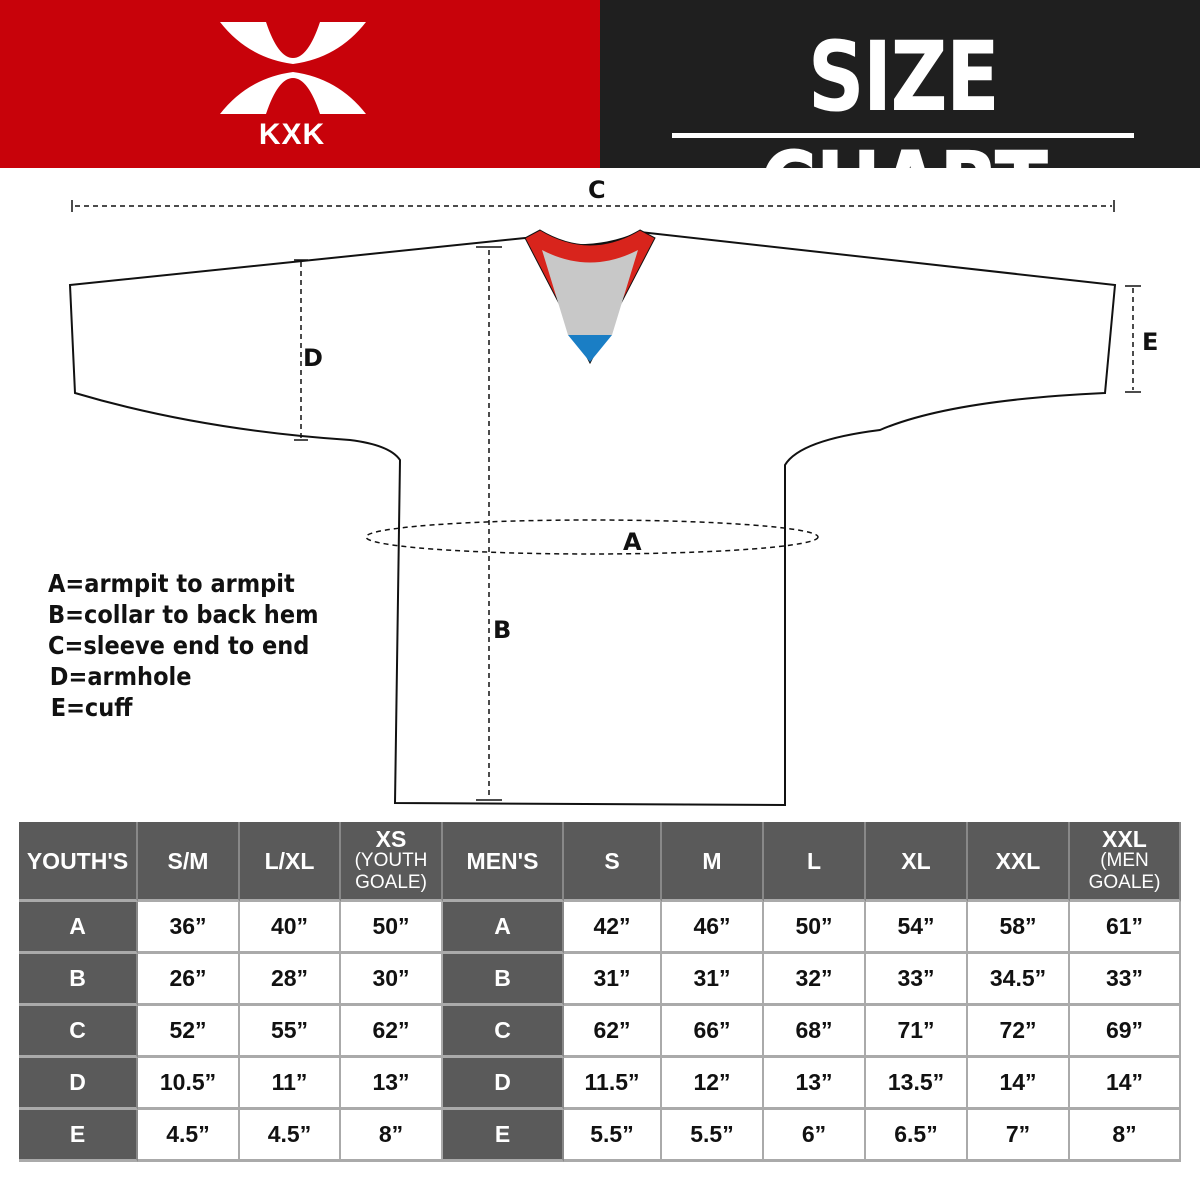 The height and width of the screenshot is (1200, 1200). Describe the element at coordinates (391, 871) in the screenshot. I see `header-sub: (YOUTH GOALE)` at that location.